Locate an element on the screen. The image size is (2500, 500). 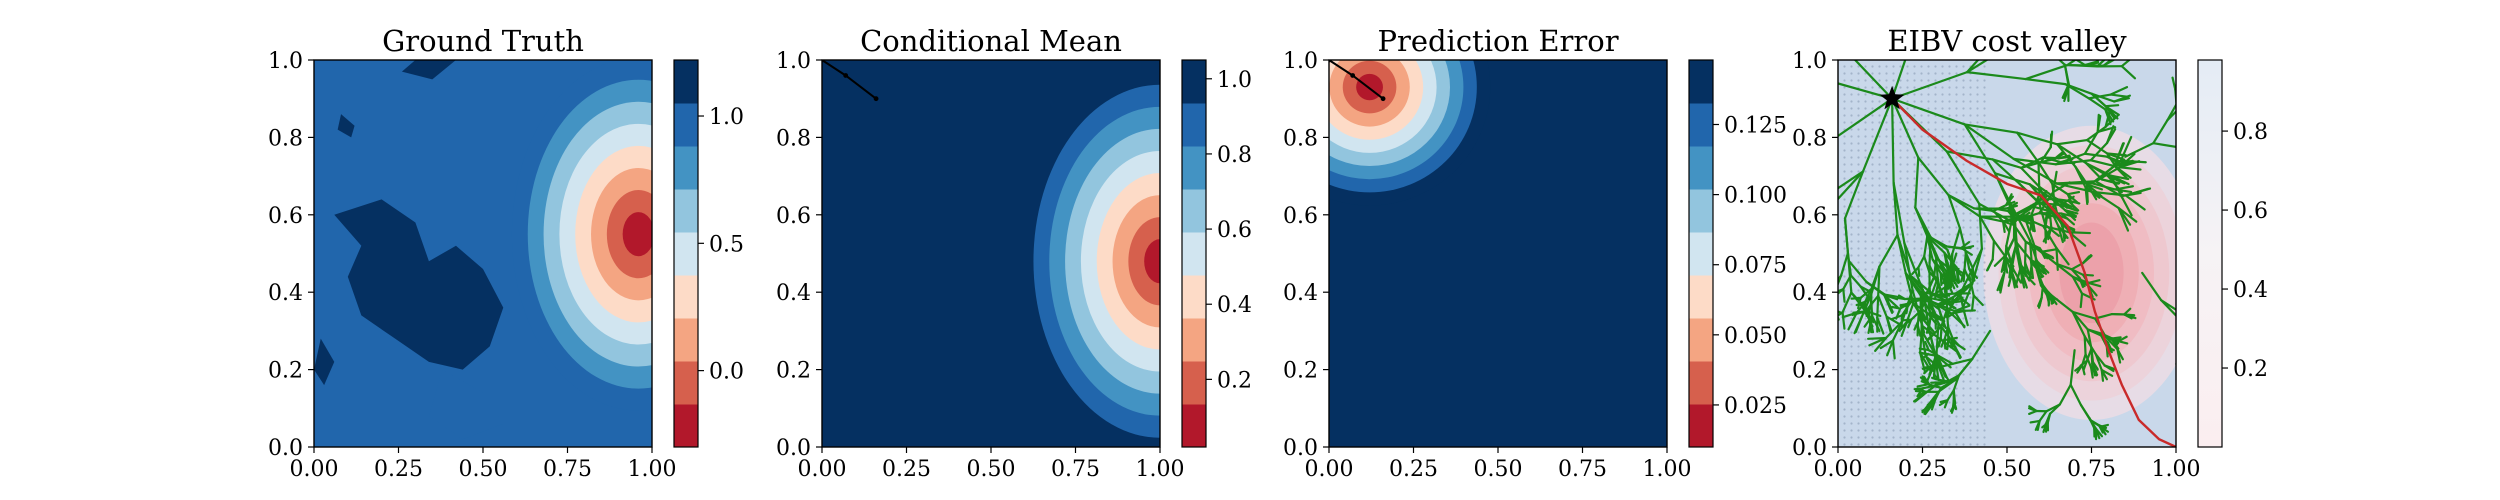
level-band is located at coordinates (1152, 261).